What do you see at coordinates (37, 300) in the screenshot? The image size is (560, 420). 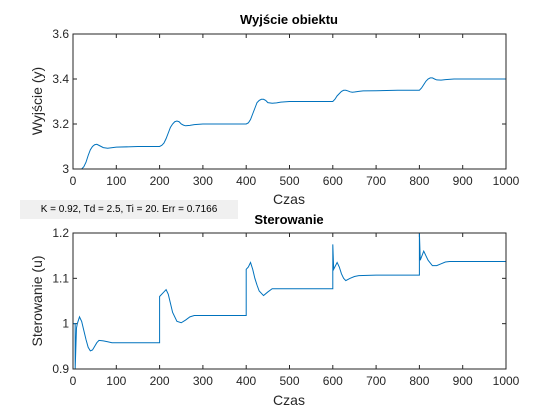 I see `control-chart-ylabel: Sterowanie (u)` at bounding box center [37, 300].